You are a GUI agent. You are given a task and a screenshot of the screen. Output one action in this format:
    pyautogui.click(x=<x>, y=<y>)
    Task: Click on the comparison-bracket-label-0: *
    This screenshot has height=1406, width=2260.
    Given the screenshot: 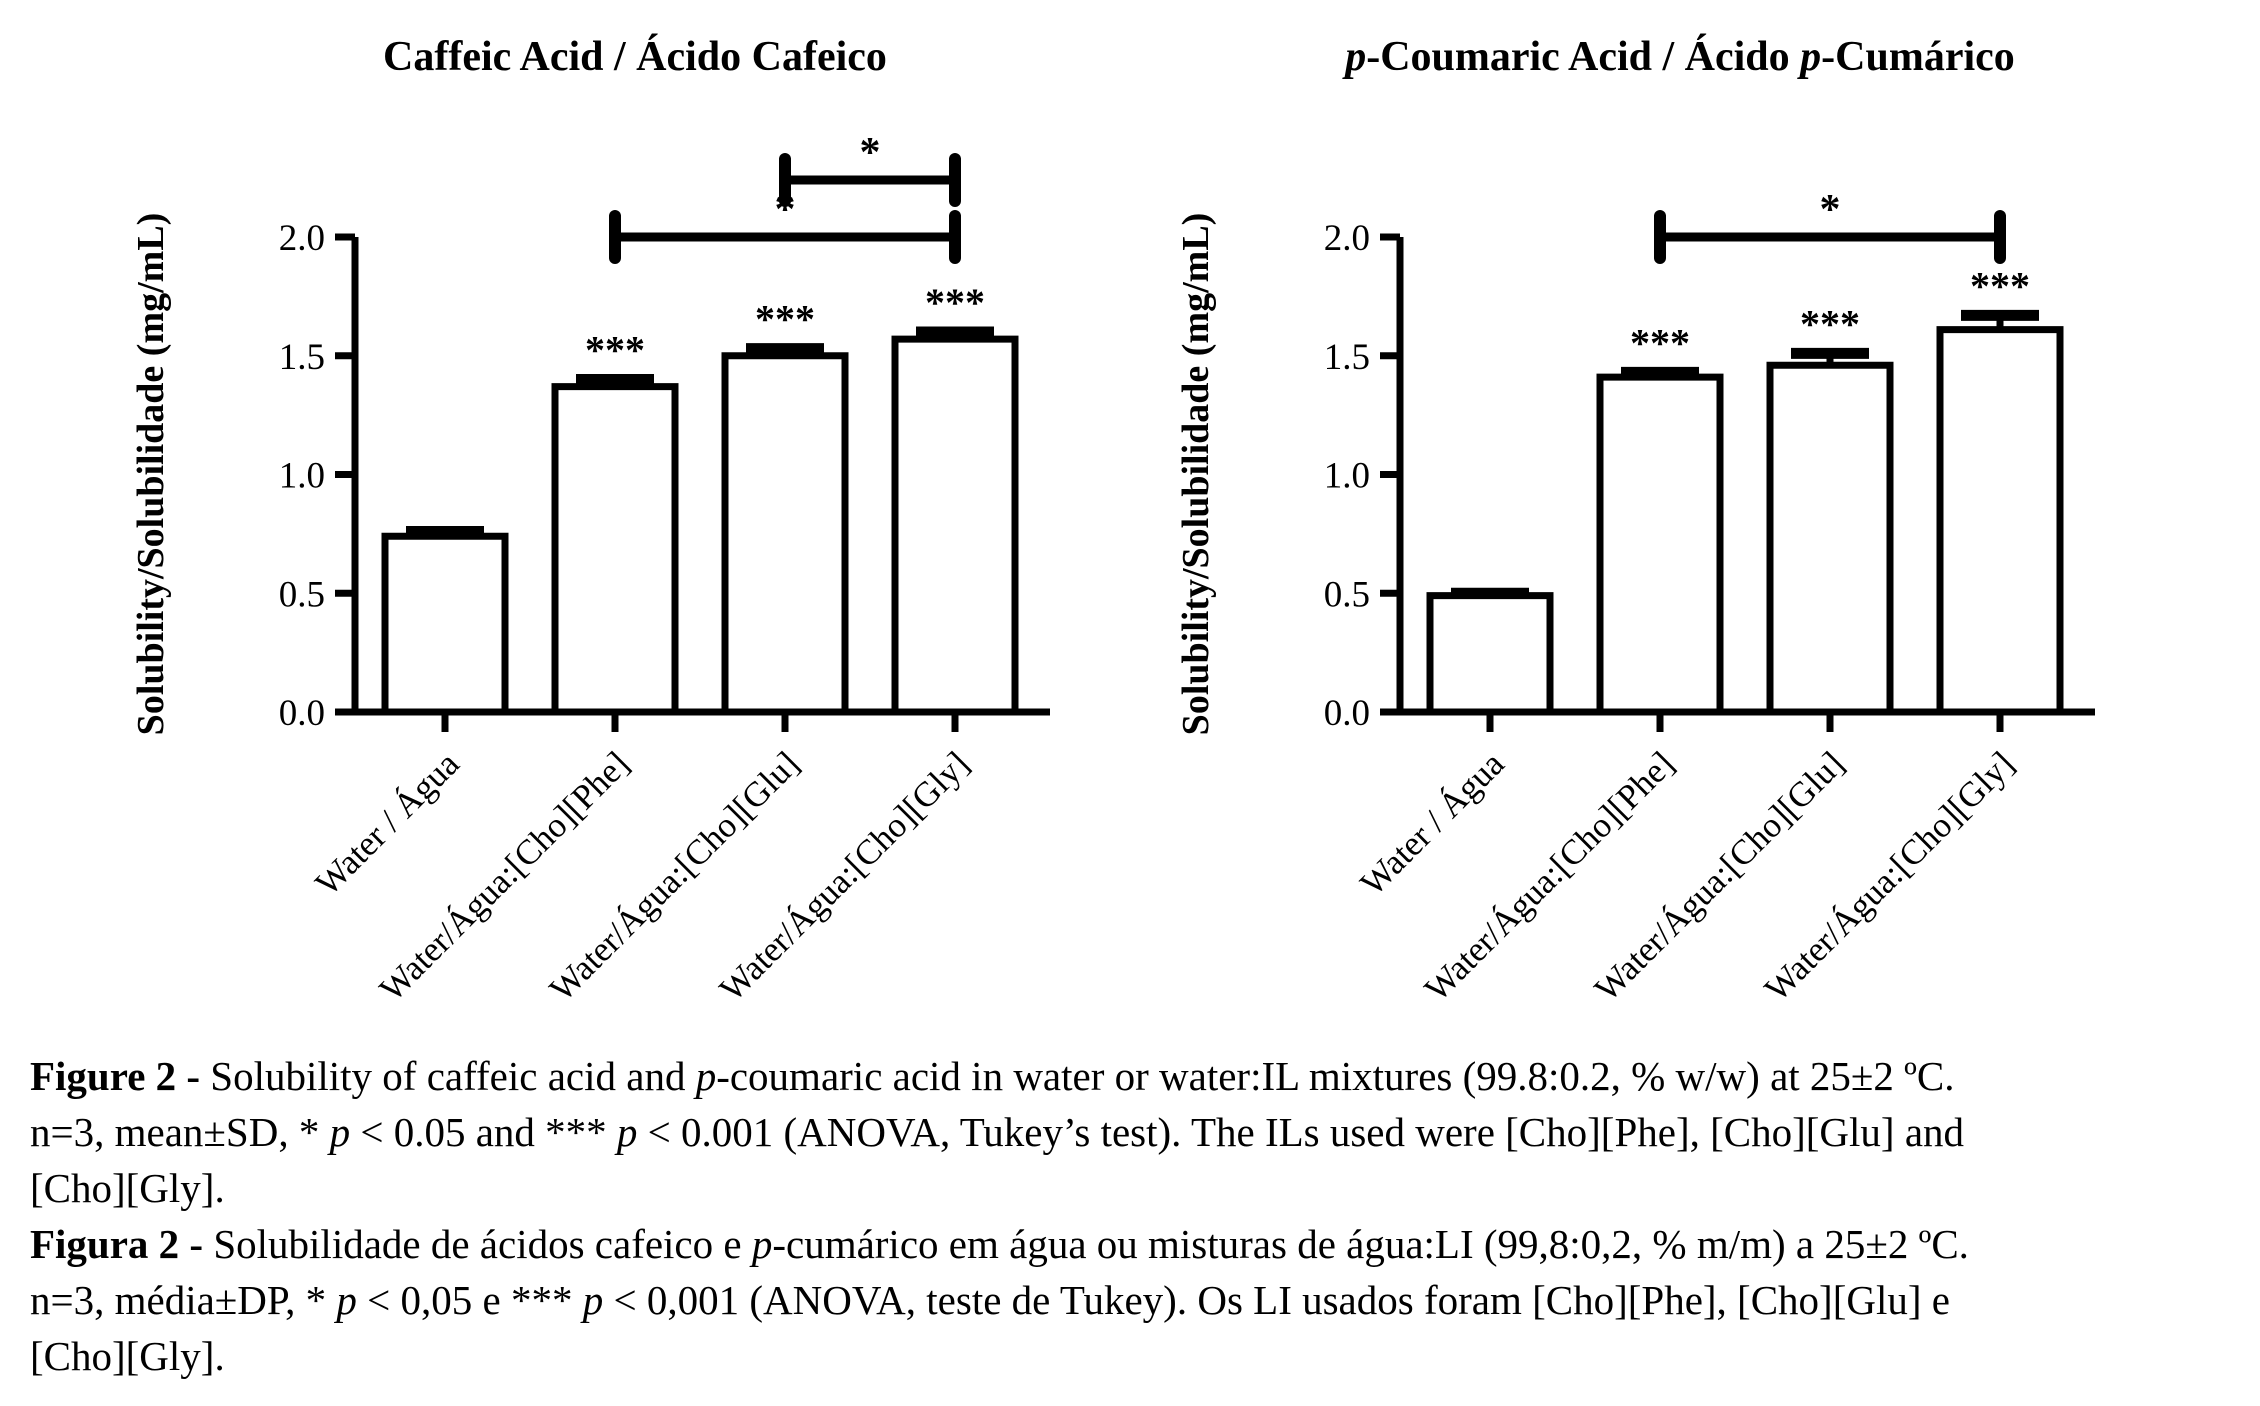 What is the action you would take?
    pyautogui.click(x=1830, y=210)
    